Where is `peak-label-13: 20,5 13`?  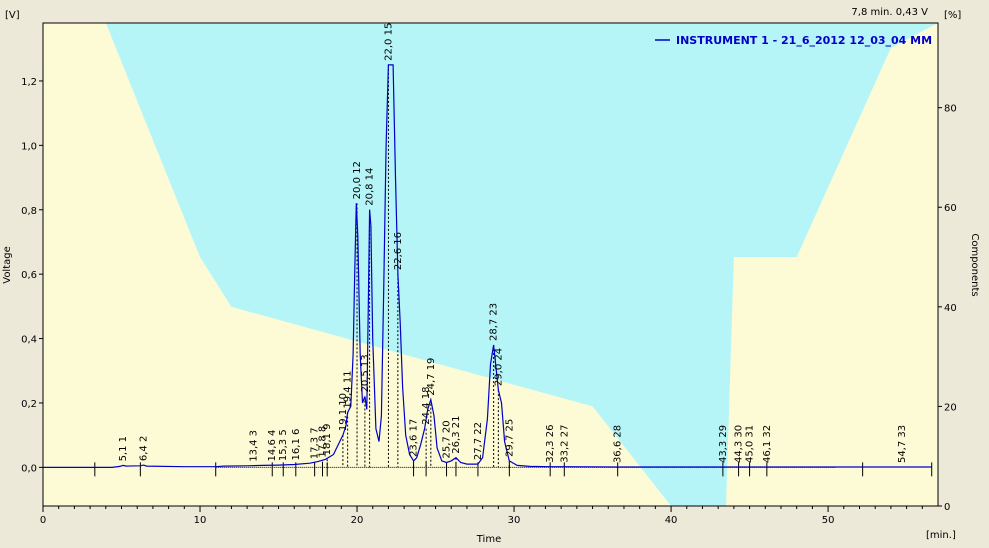
peak-label-13: 20,5 13 is located at coordinates (365, 373).